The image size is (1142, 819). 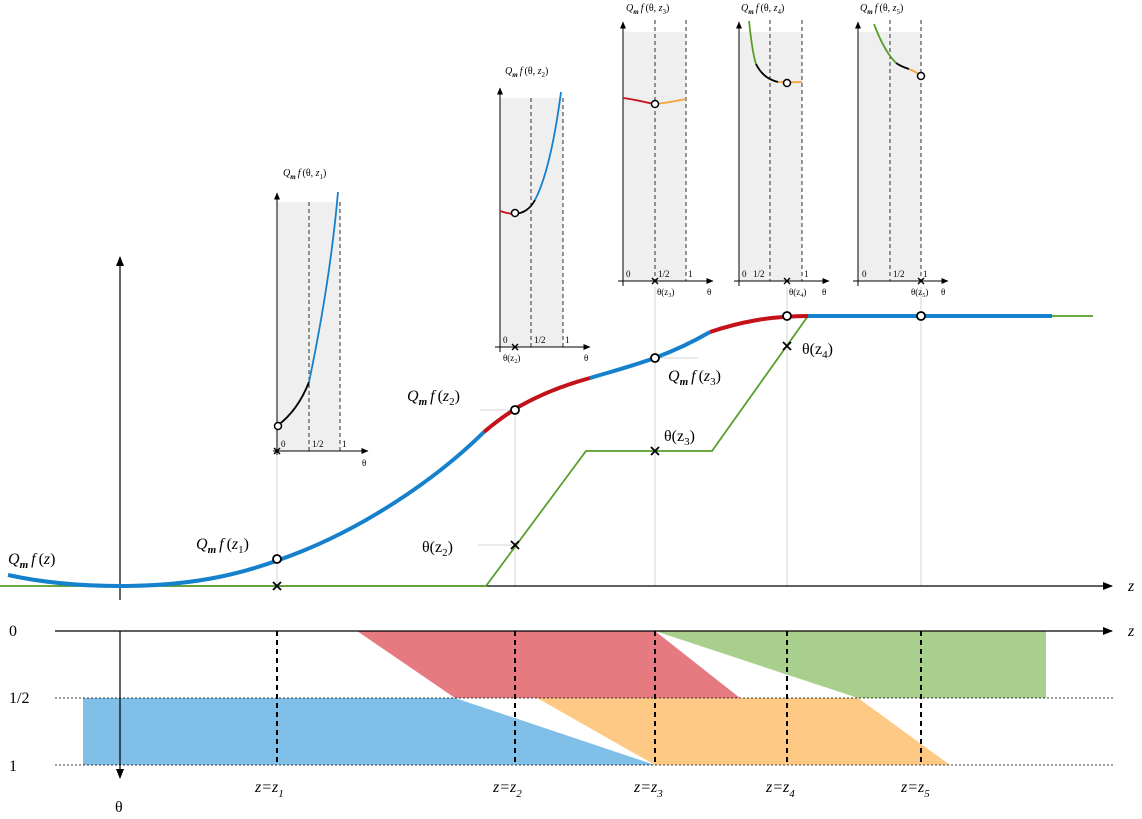 What do you see at coordinates (1131, 586) in the screenshot?
I see `upper-z-axis-label: z` at bounding box center [1131, 586].